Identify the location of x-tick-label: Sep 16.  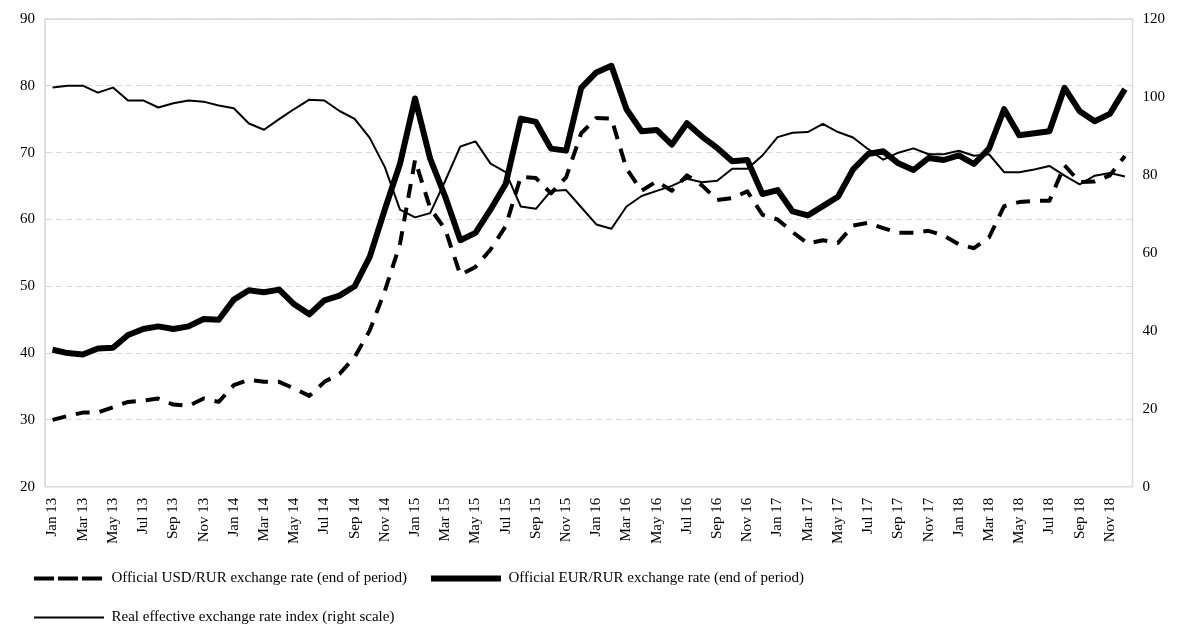
(716, 518).